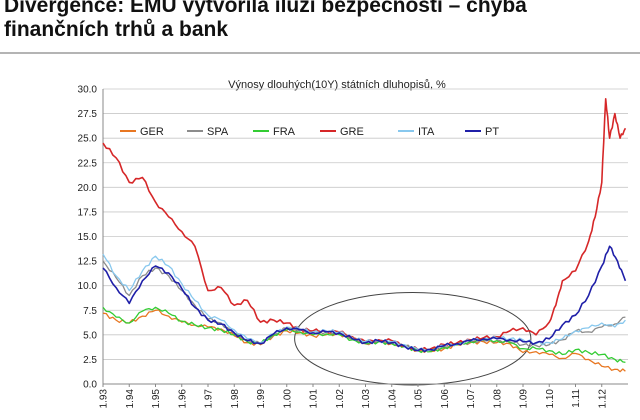 Image resolution: width=640 pixels, height=420 pixels. What do you see at coordinates (88, 262) in the screenshot?
I see `y-tick-label: 12.5` at bounding box center [88, 262].